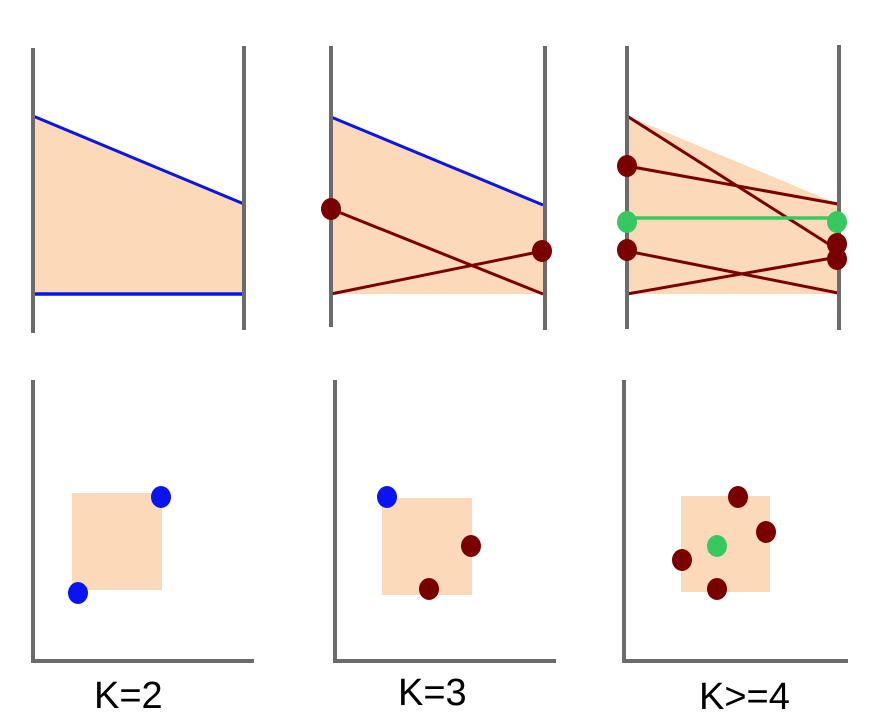  I want to click on k4-top-panel, so click(732, 187).